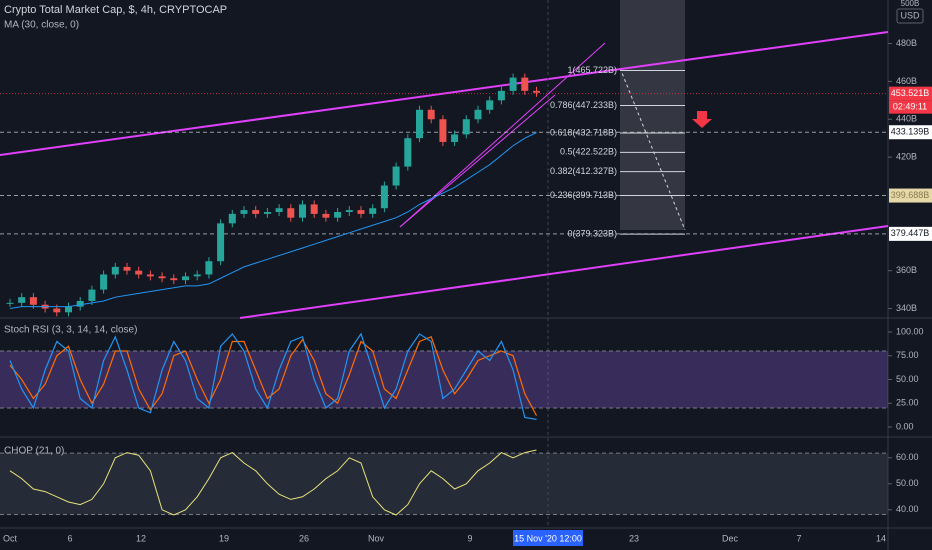 This screenshot has height=550, width=932. Describe the element at coordinates (34, 451) in the screenshot. I see `chop-title: CHOP (21, 0)` at that location.